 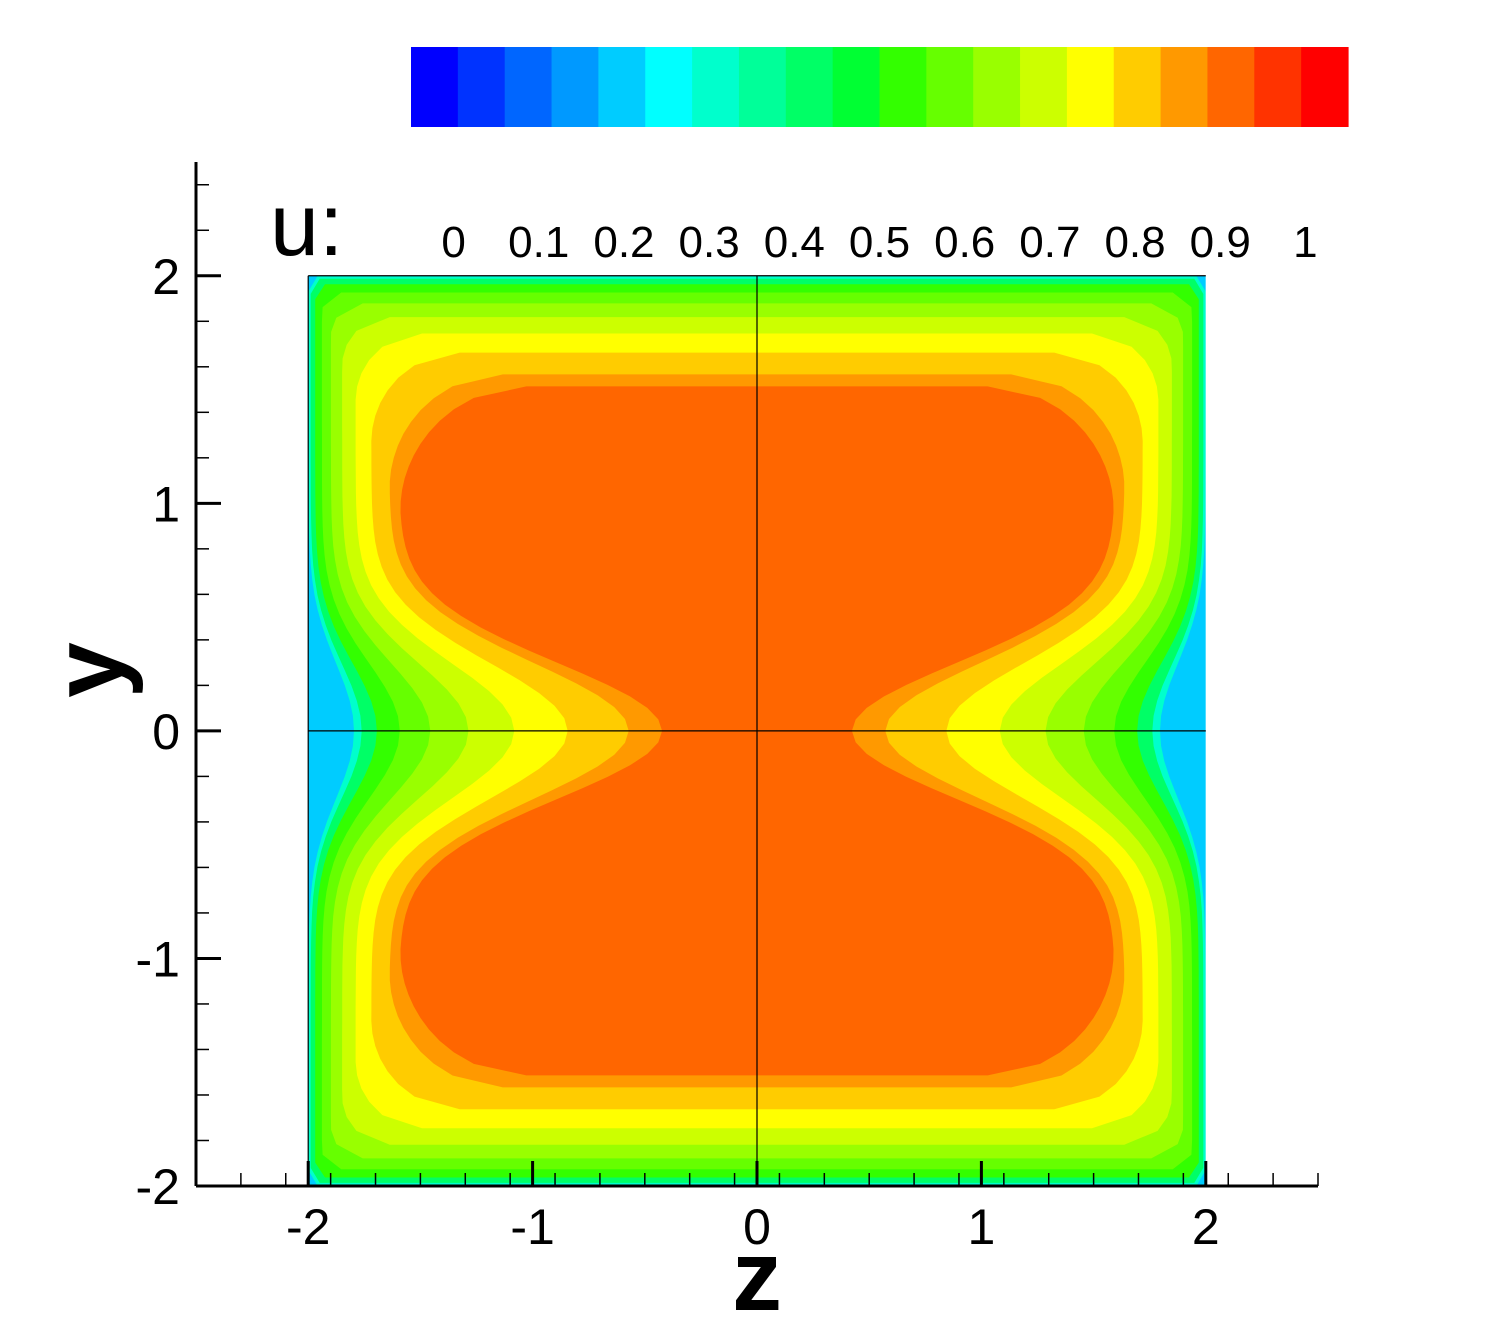 I want to click on x-tick-label: 1, so click(x=981, y=1227).